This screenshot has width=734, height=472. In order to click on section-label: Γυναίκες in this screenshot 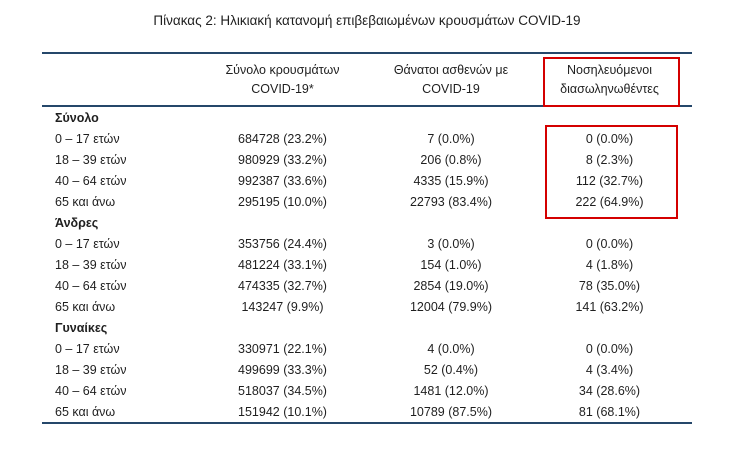, I will do `click(81, 327)`.